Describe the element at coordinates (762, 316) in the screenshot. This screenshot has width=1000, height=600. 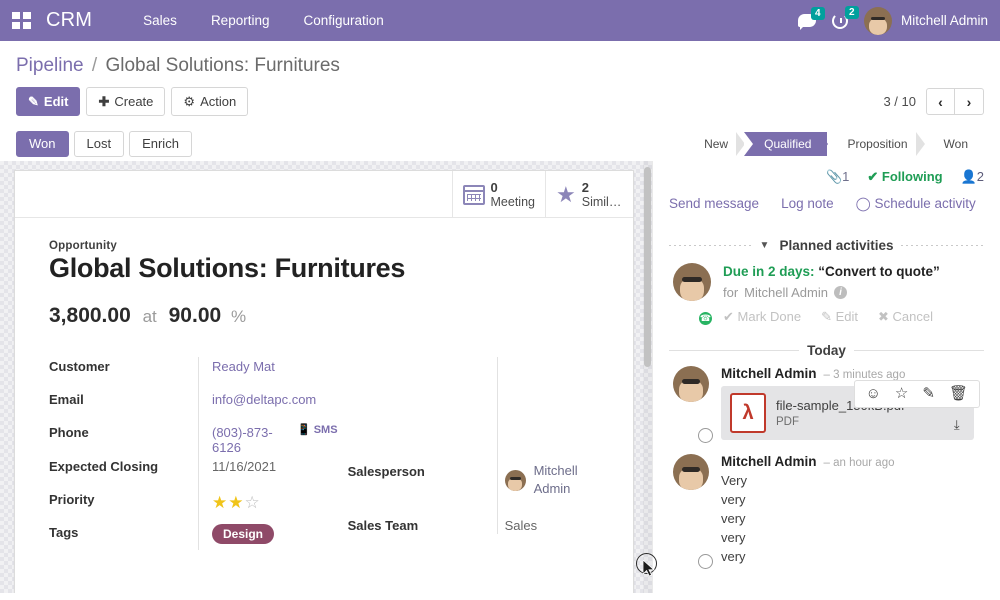
I see `mark-done-button: ✔ Mark Done` at that location.